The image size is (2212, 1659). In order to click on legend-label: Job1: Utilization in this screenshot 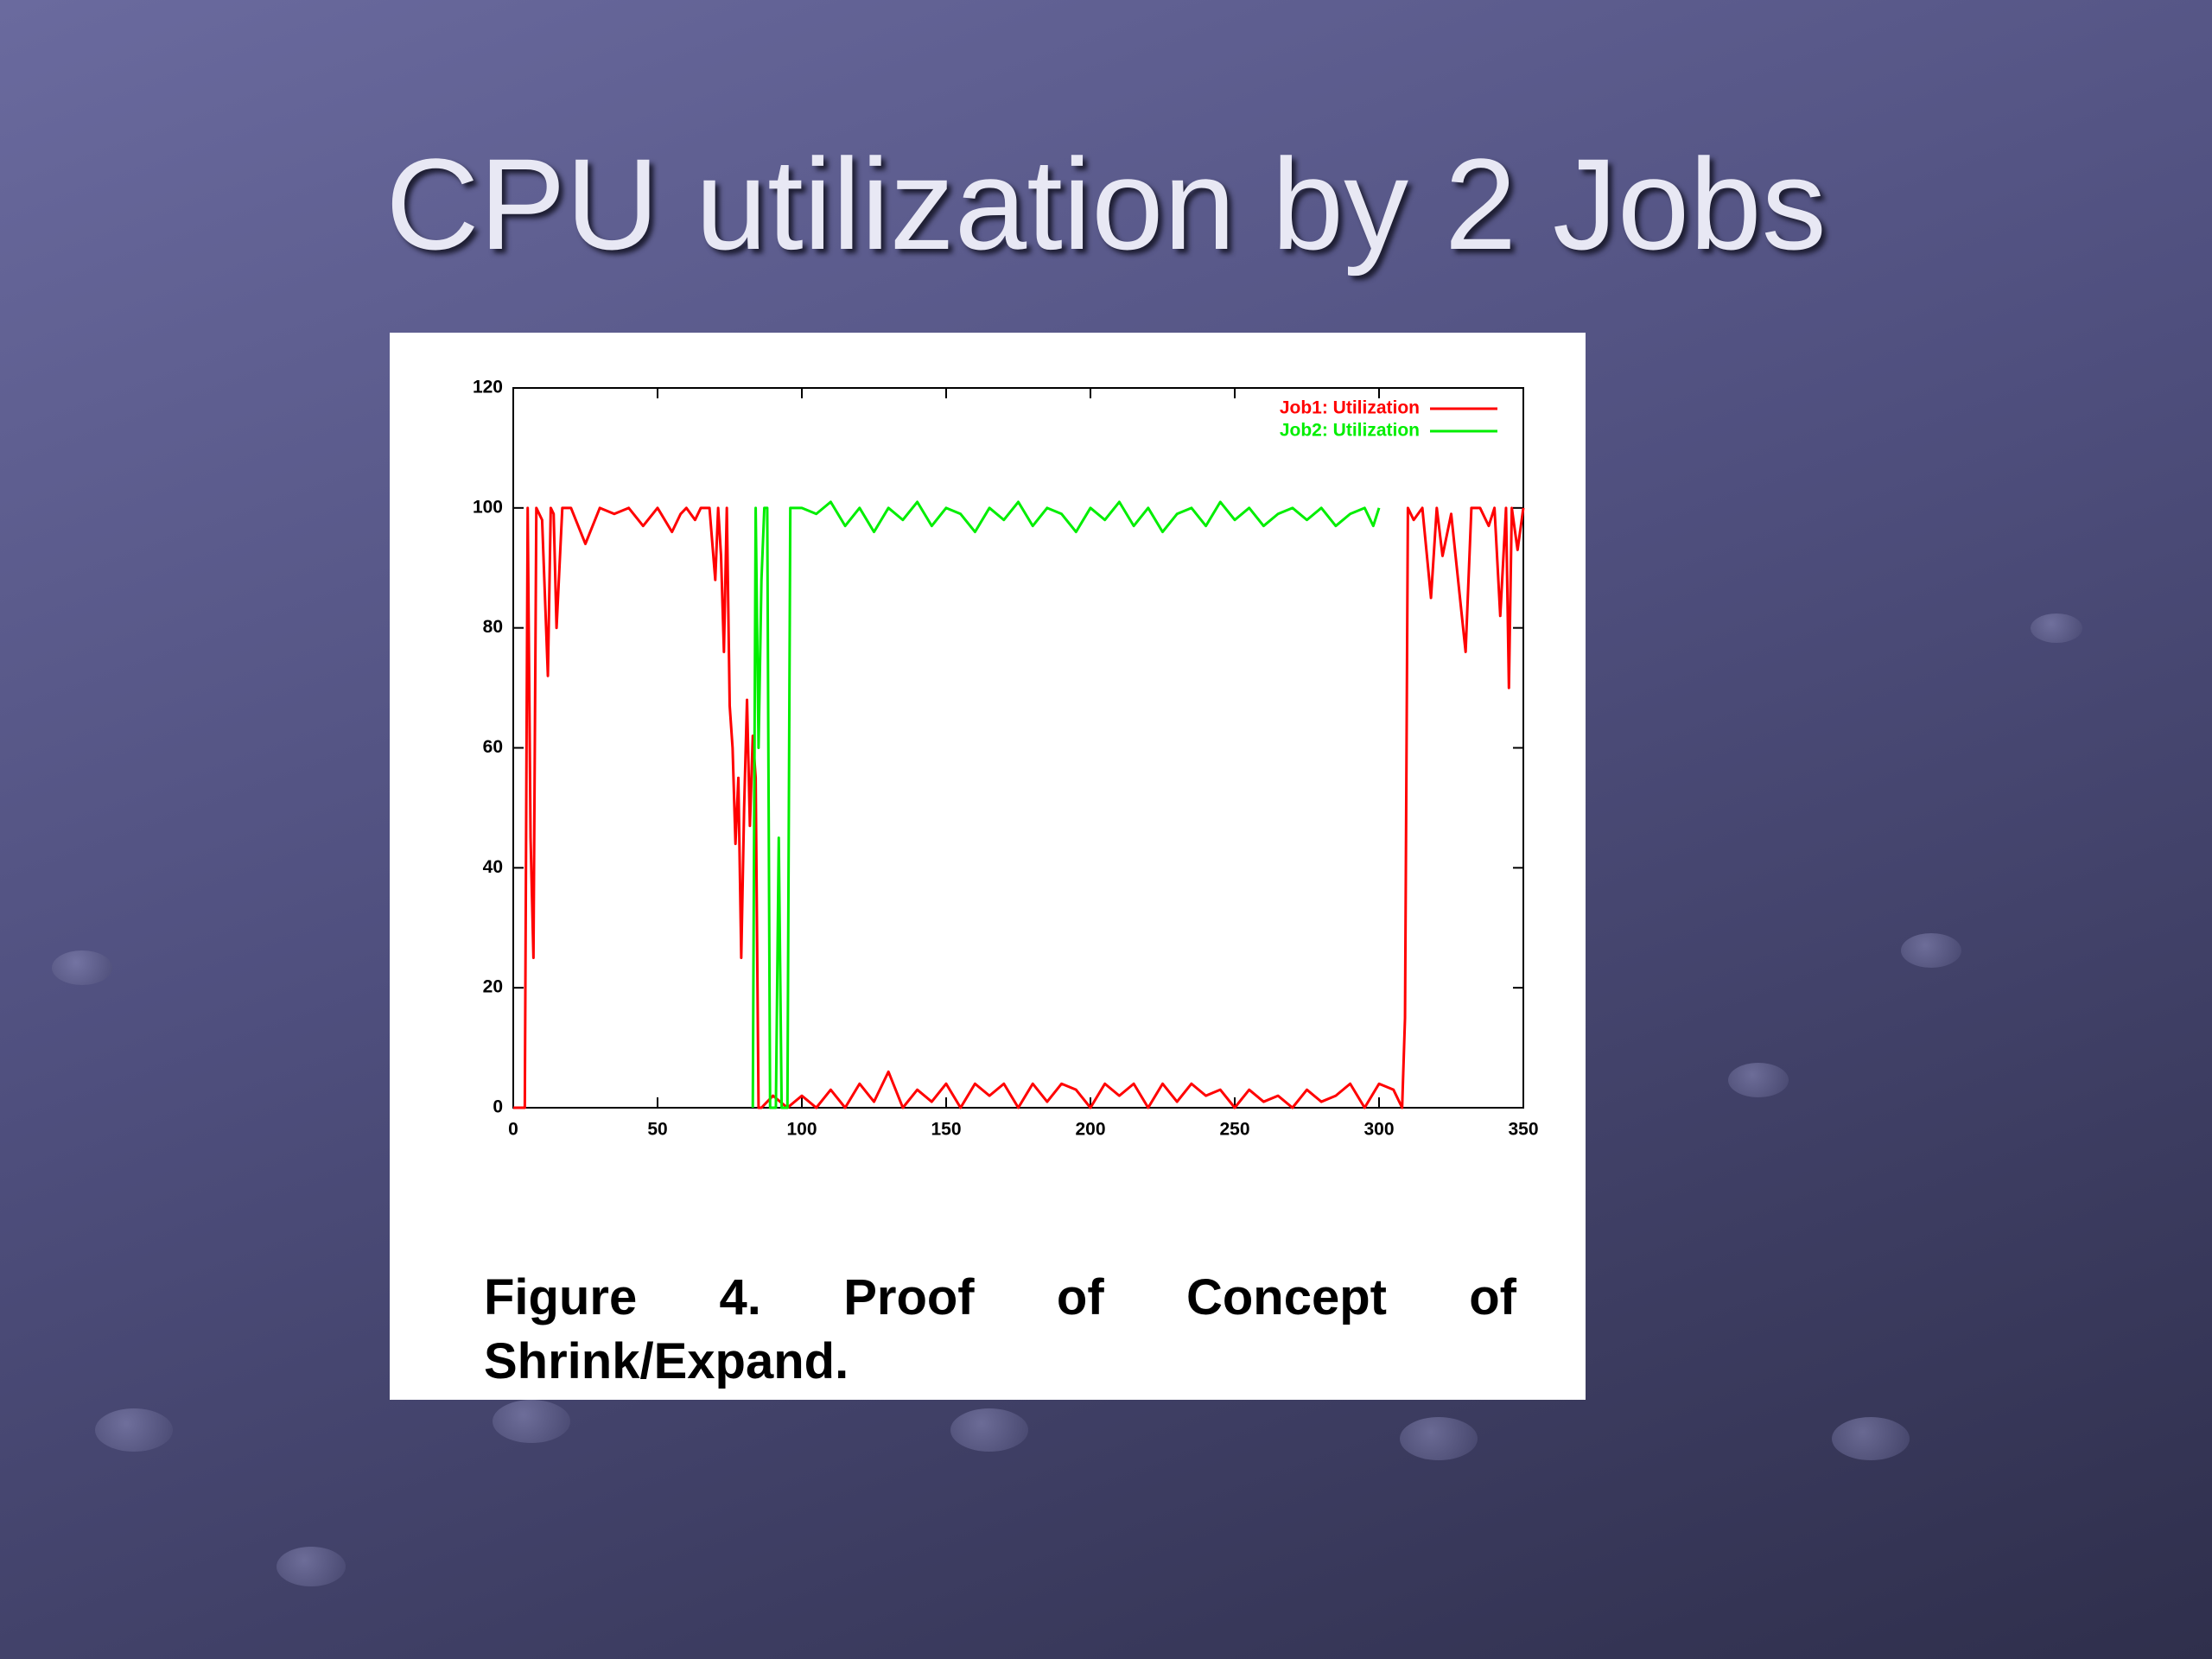, I will do `click(1350, 408)`.